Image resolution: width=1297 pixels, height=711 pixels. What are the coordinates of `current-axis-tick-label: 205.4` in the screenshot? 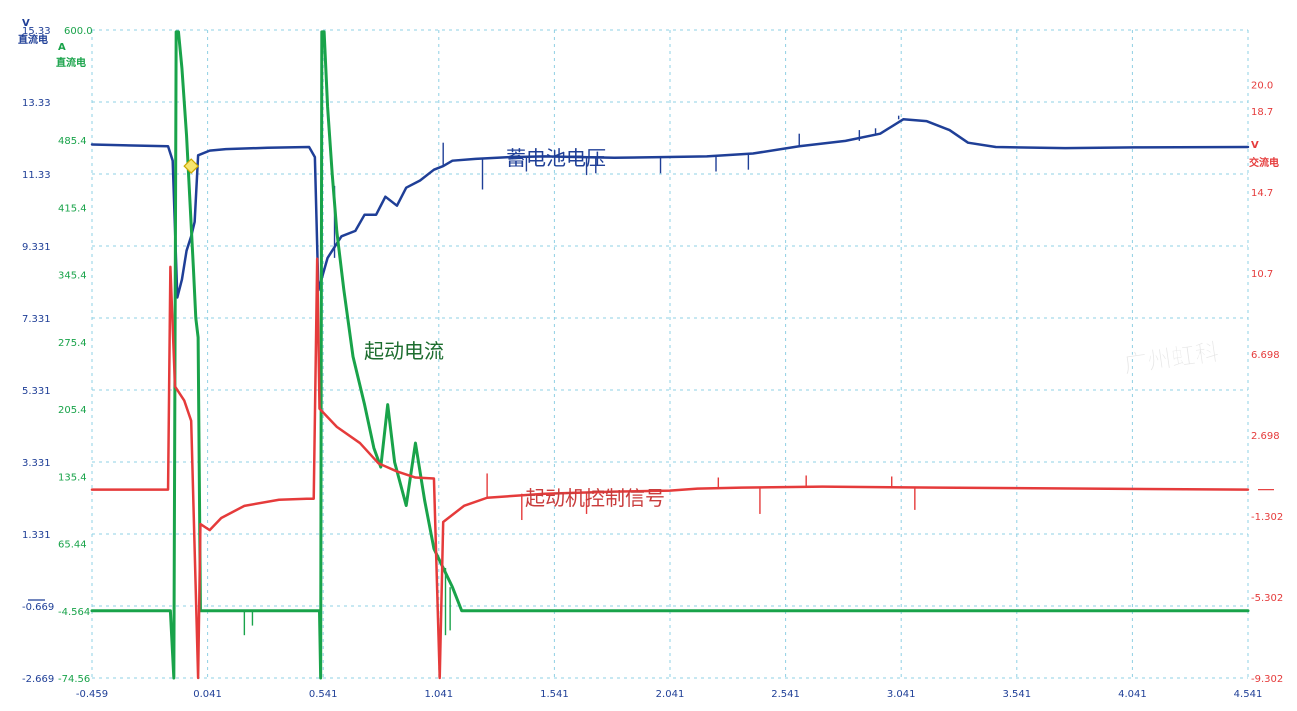 It's located at (72, 410).